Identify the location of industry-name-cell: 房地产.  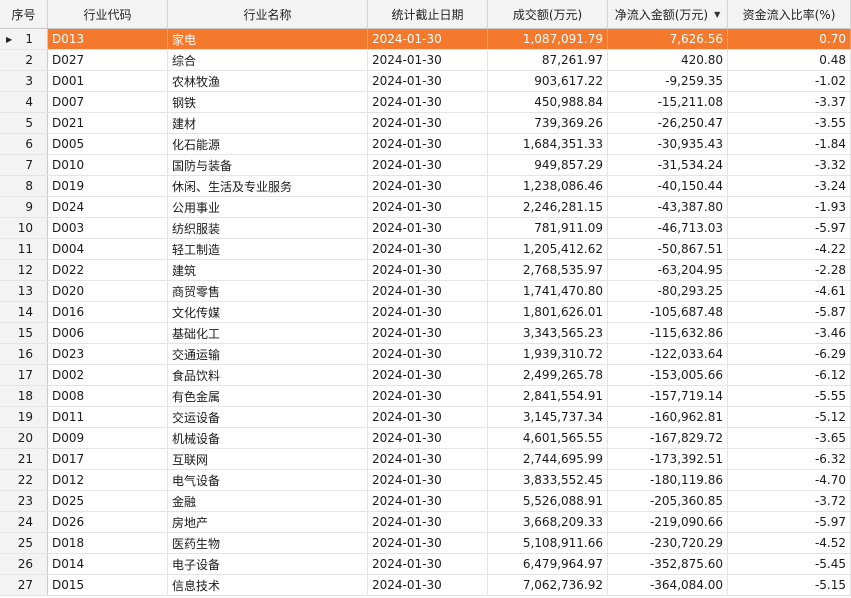
(268, 522).